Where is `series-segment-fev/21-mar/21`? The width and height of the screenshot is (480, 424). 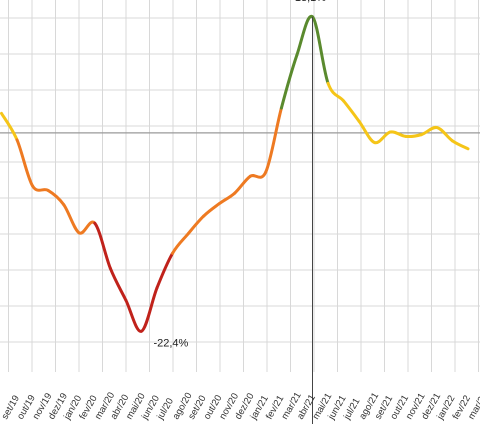 series-segment-fev/21-mar/21 is located at coordinates (273, 140).